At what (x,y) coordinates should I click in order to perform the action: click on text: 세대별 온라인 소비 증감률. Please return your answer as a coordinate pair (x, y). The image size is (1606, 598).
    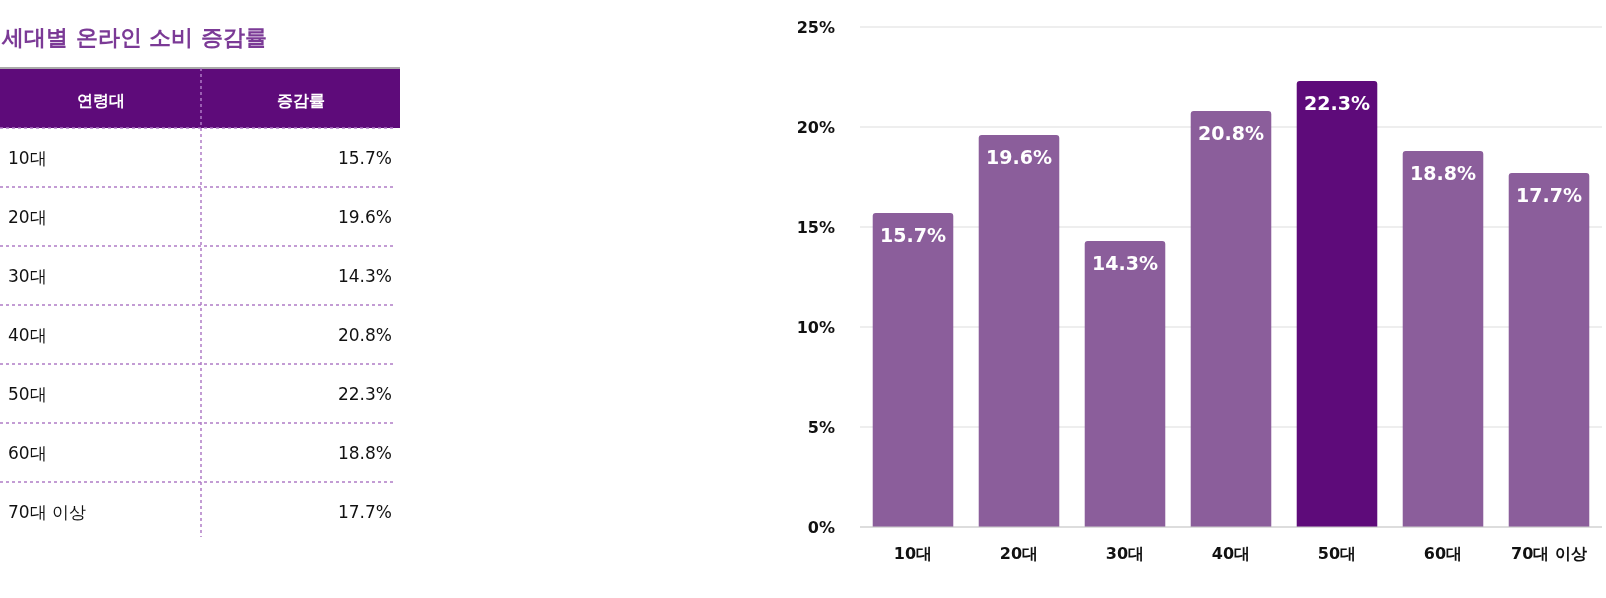
    Looking at the image, I should click on (134, 37).